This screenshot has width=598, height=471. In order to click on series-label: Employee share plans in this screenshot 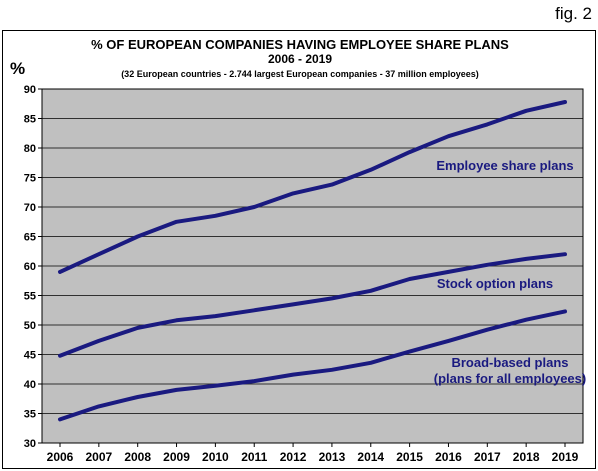, I will do `click(504, 165)`.